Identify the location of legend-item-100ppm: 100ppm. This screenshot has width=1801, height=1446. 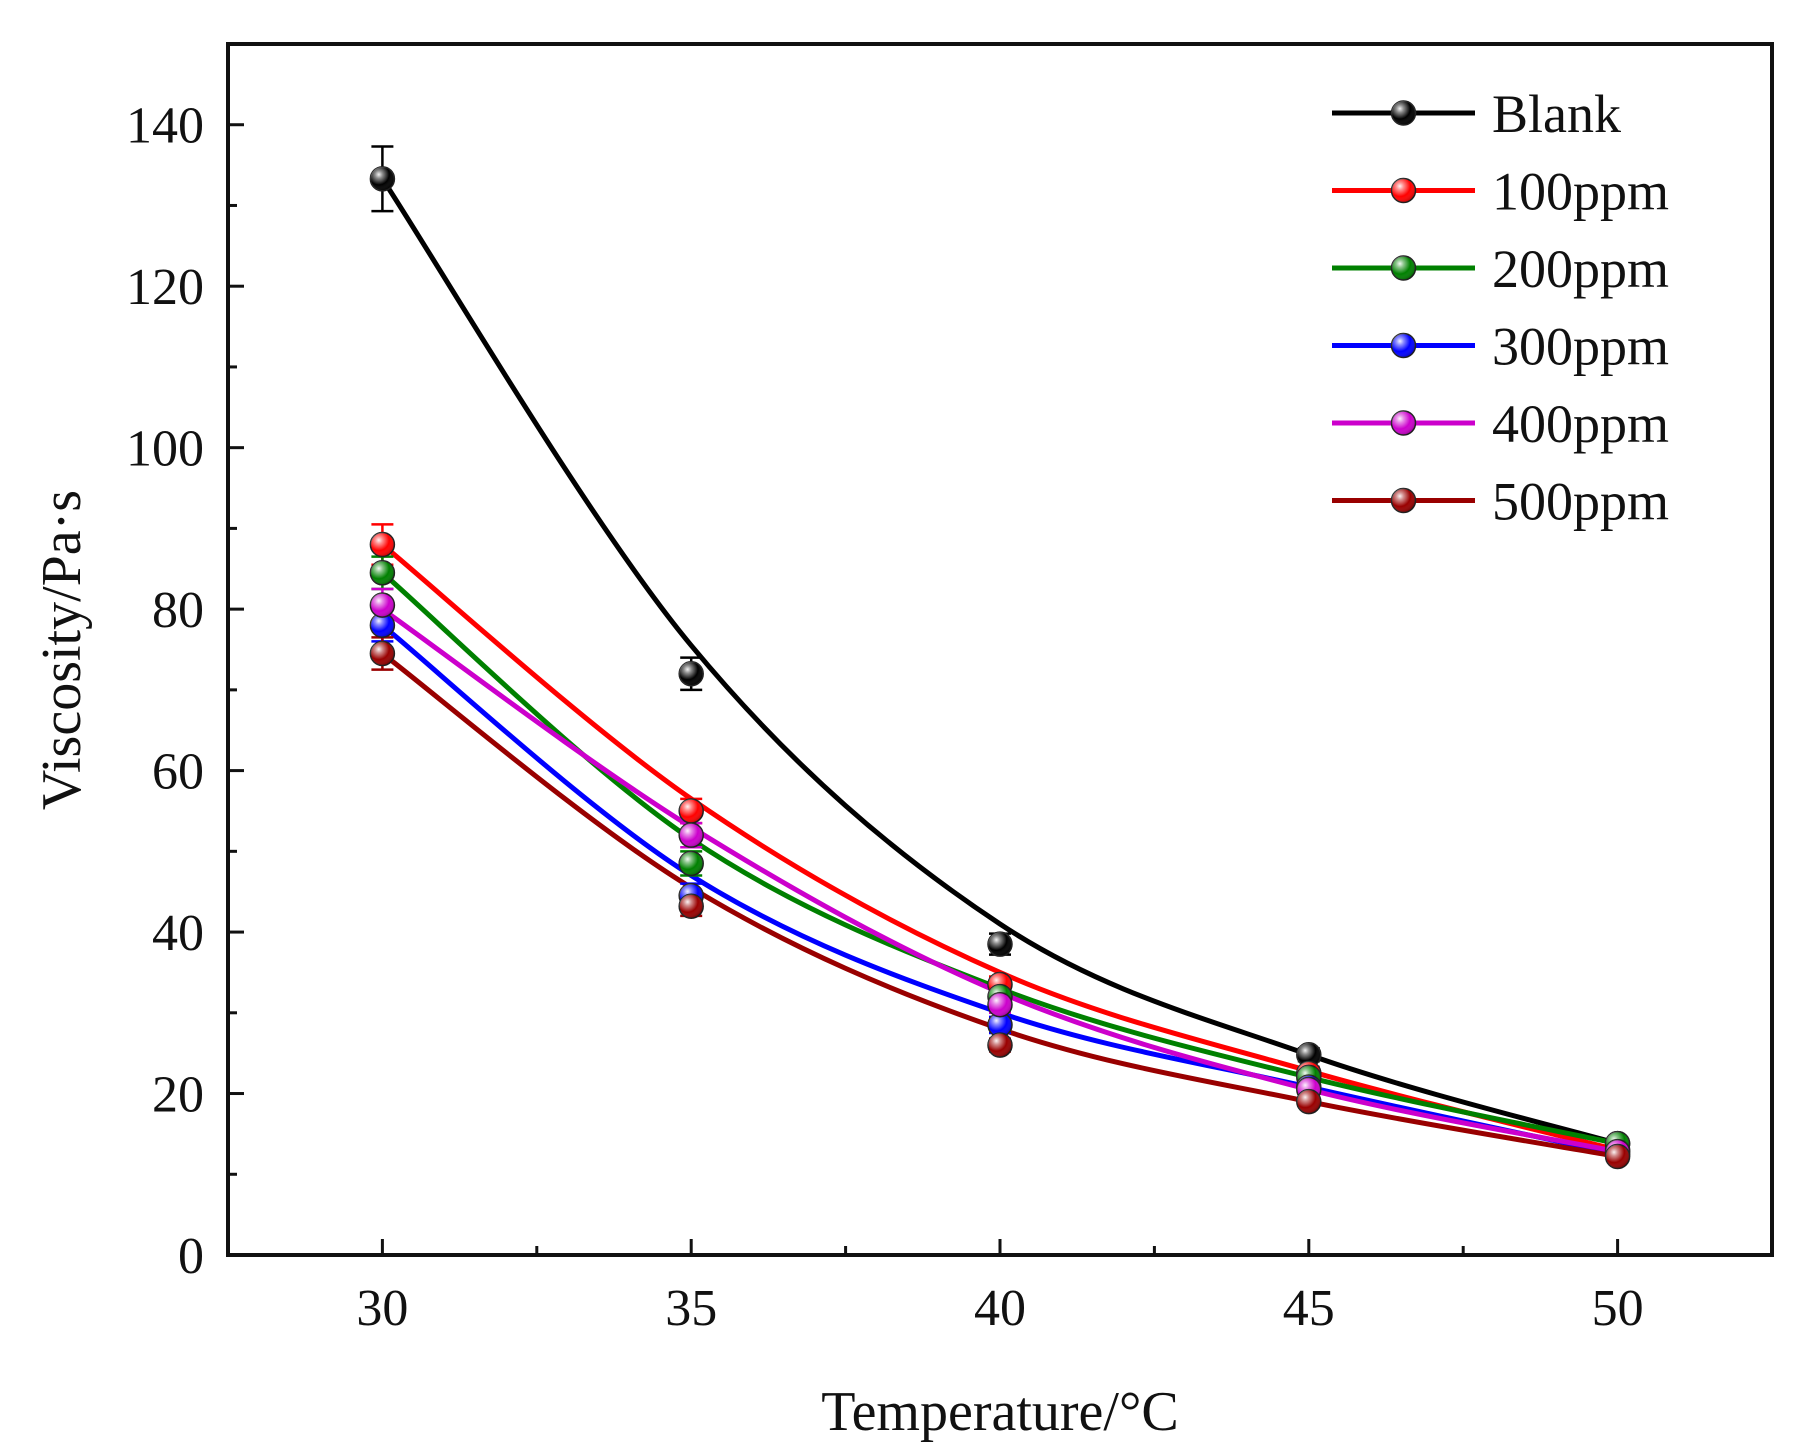
(1500, 192).